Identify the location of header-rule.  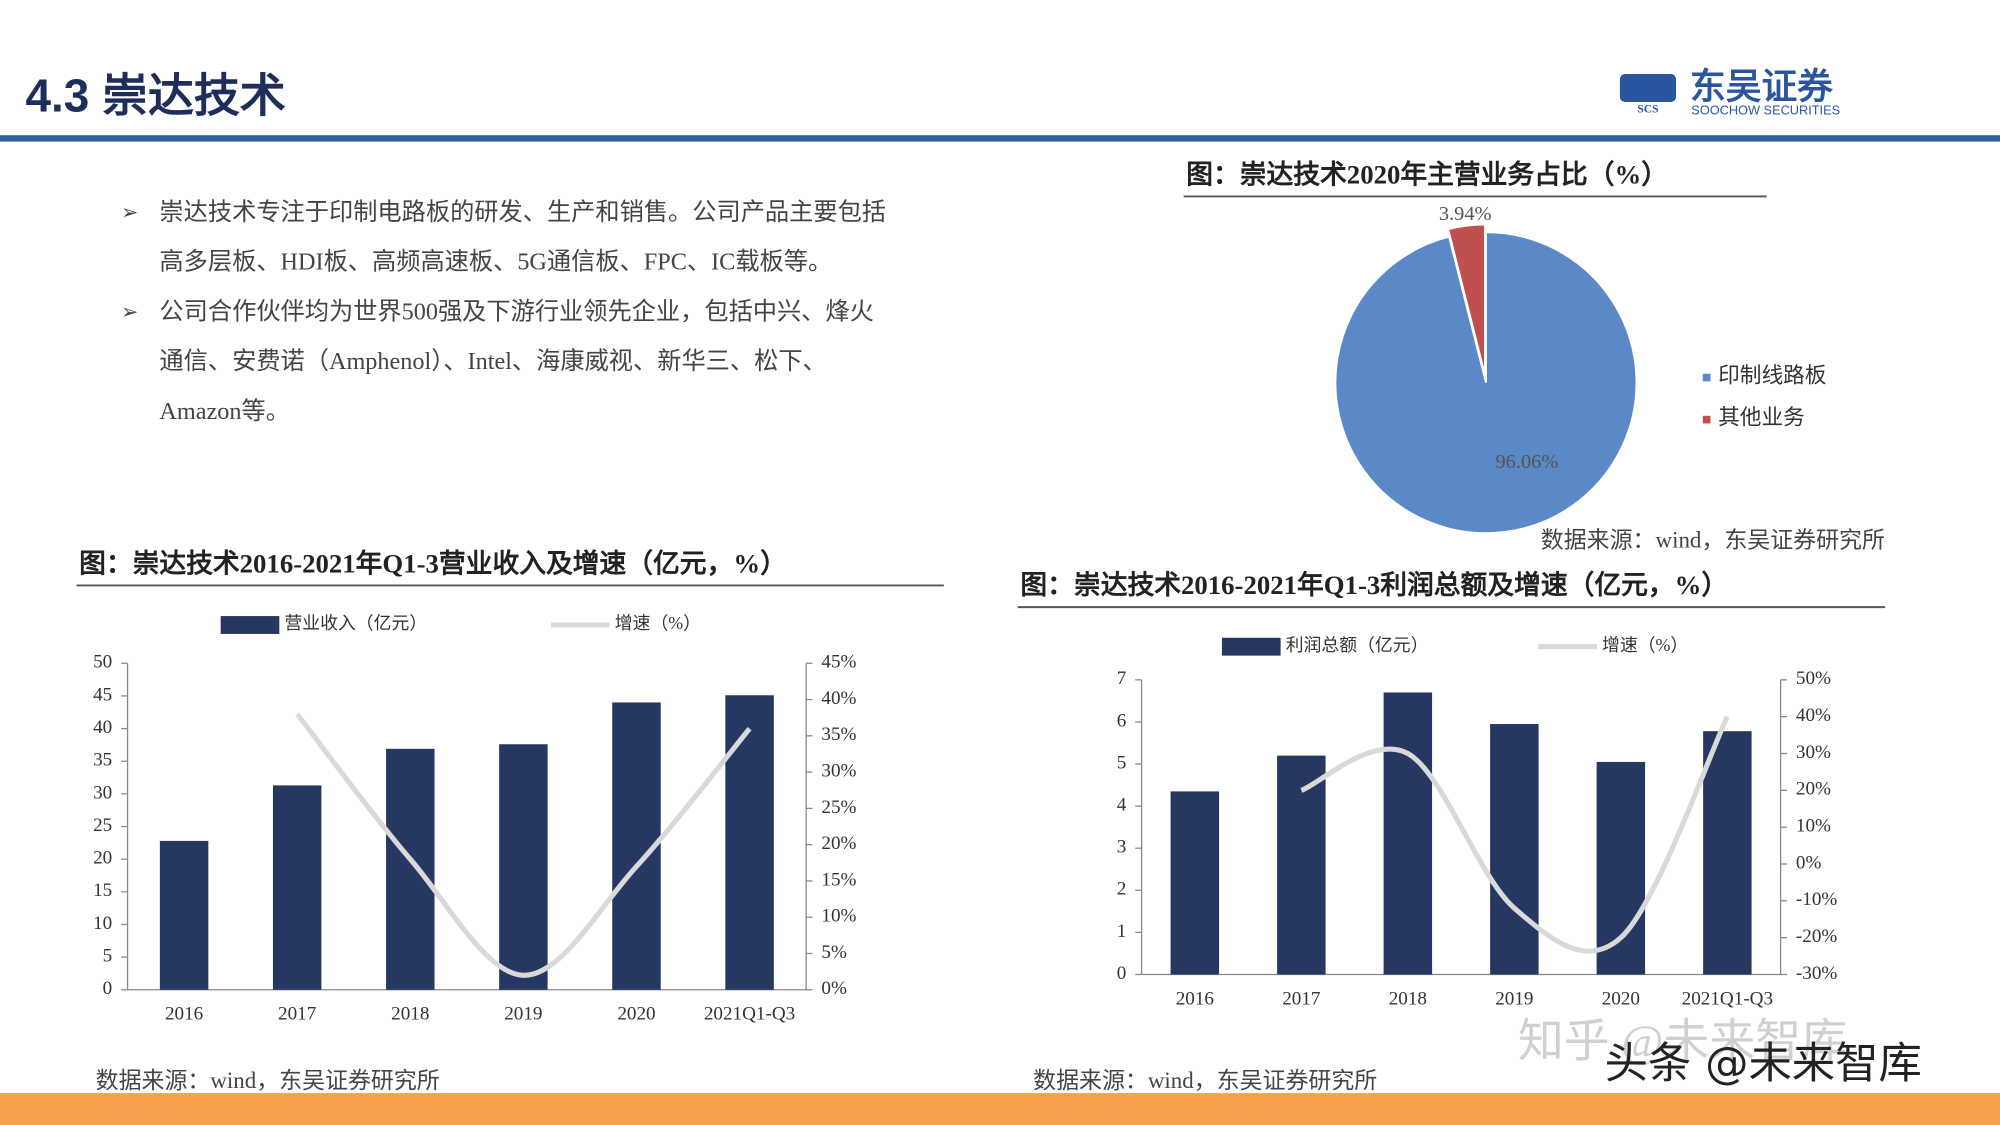
(1000, 138).